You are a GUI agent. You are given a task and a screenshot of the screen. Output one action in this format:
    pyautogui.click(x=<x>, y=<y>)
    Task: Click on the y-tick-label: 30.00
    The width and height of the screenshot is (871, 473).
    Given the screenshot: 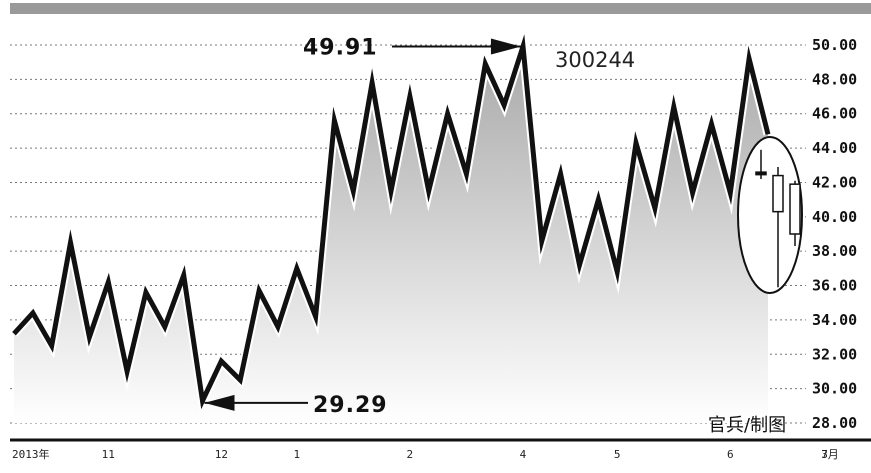 What is the action you would take?
    pyautogui.click(x=834, y=389)
    